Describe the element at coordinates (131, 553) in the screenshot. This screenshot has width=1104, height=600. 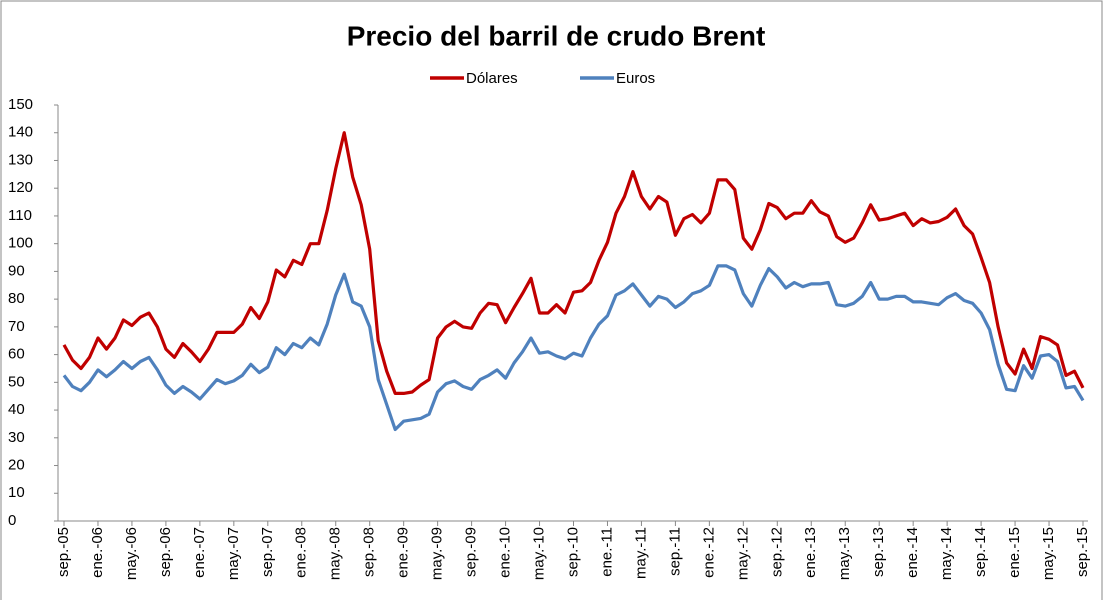
I see `x-tick-label: may.-06` at that location.